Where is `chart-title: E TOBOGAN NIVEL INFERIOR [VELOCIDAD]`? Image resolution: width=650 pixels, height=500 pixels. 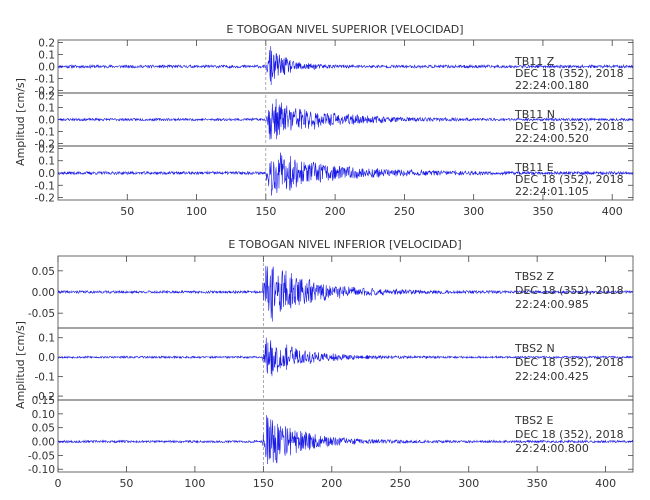 chart-title: E TOBOGAN NIVEL INFERIOR [VELOCIDAD] is located at coordinates (344, 244).